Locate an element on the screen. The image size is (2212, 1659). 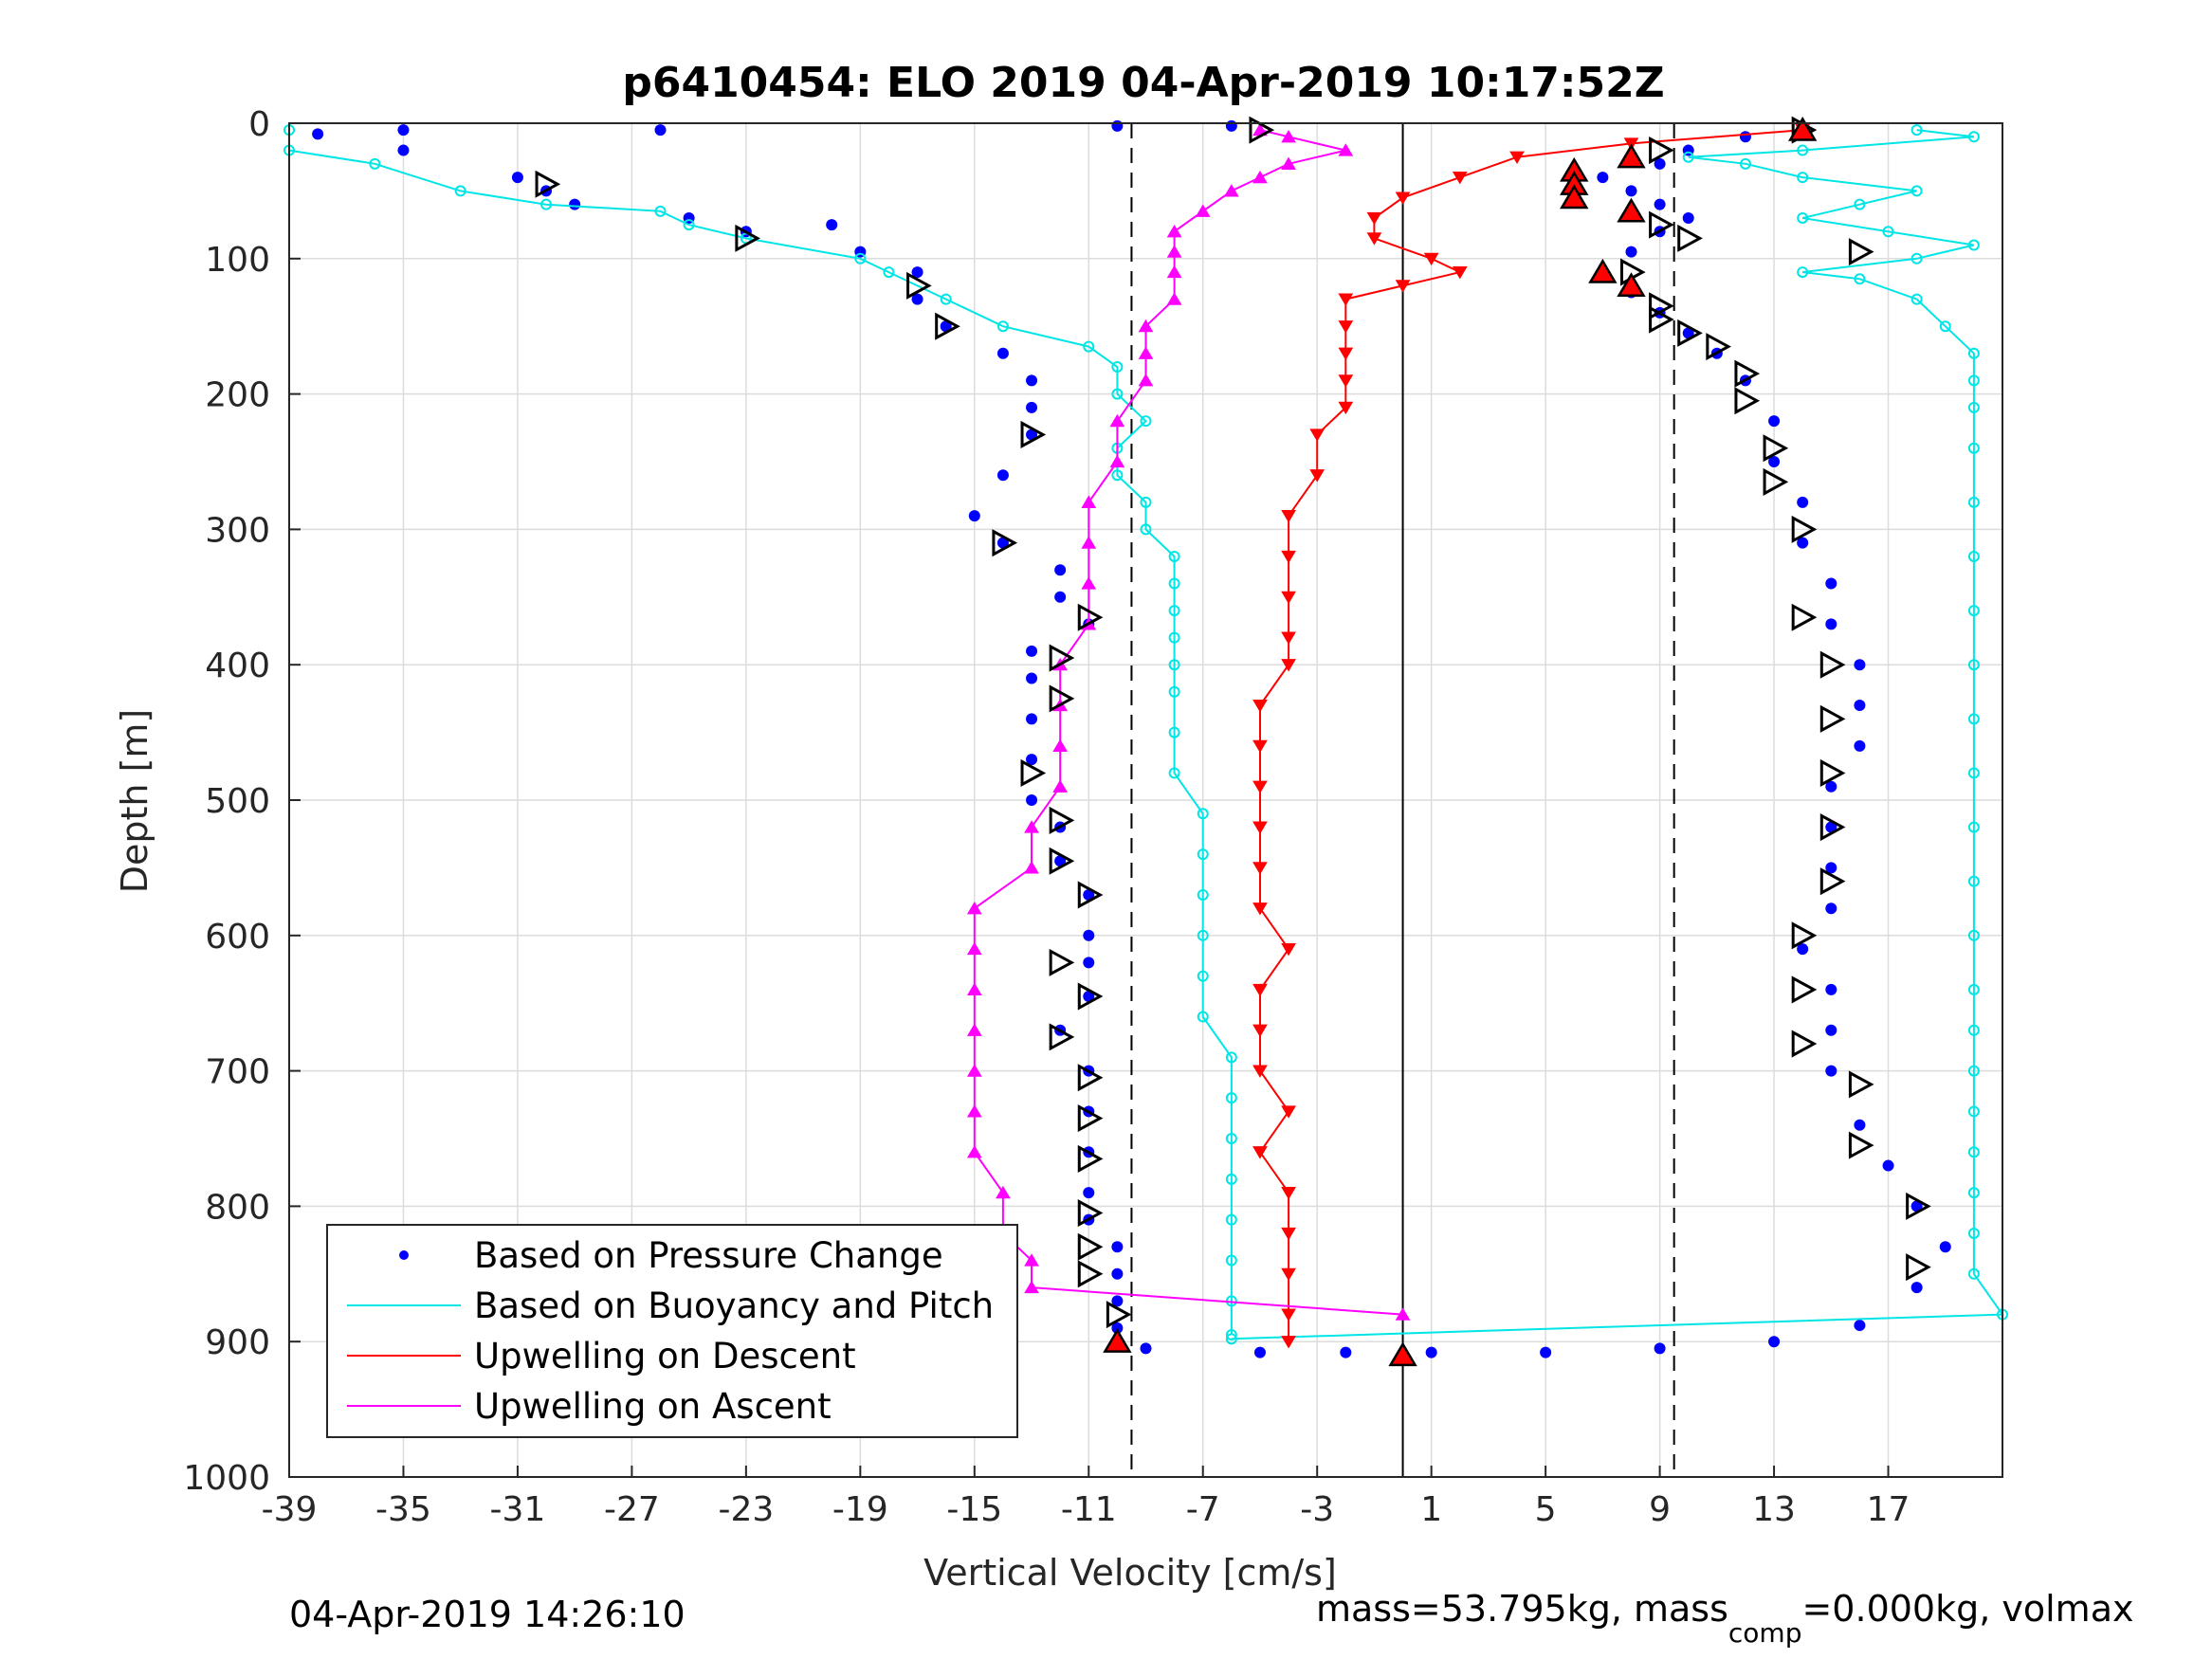
y-tick-label-5: 500 is located at coordinates (237, 801).